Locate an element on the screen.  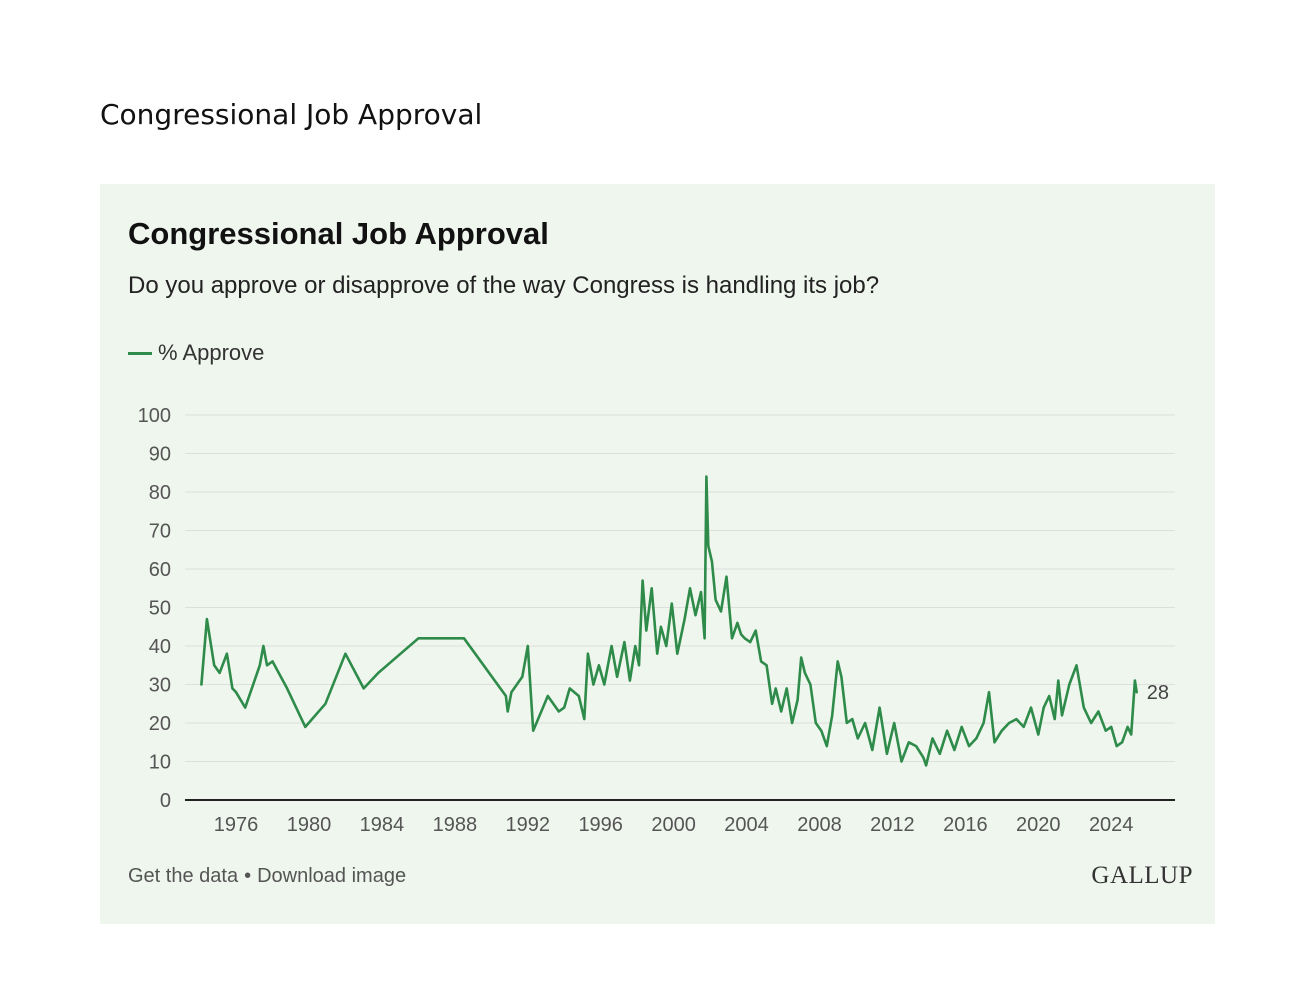
end-label-layer: 28 is located at coordinates (1158, 693).